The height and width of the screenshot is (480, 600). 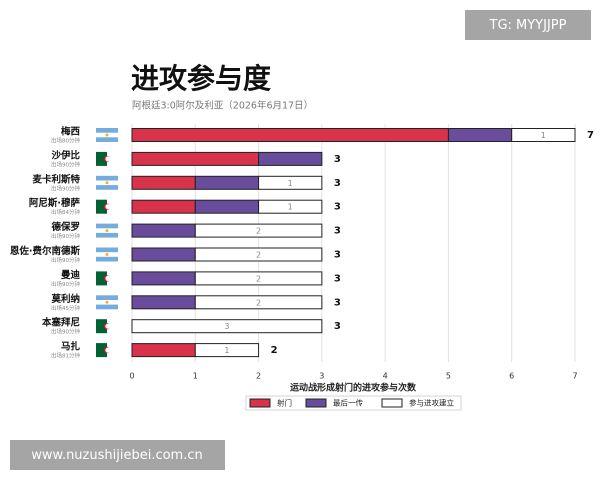 I want to click on category-label: 阿尼斯·穆萨, so click(x=55, y=203).